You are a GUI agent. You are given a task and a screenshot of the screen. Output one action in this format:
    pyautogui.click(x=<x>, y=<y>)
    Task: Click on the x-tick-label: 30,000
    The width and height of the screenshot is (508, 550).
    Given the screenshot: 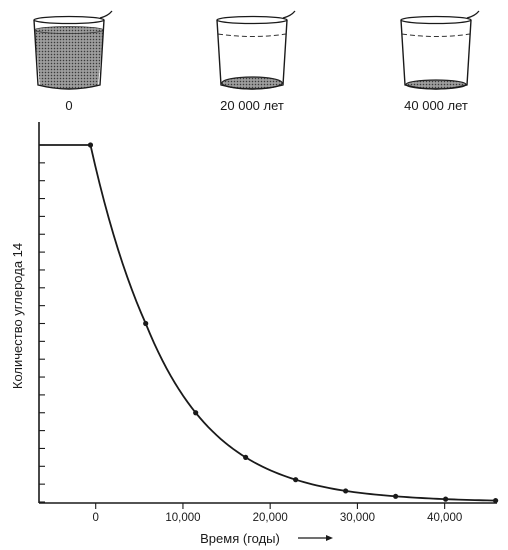 What is the action you would take?
    pyautogui.click(x=357, y=518)
    